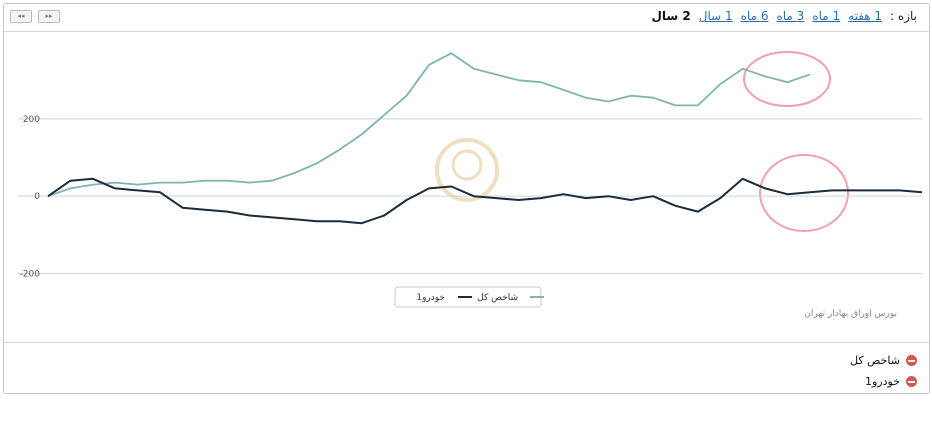  I want to click on y-tick-label: 0, so click(37, 197).